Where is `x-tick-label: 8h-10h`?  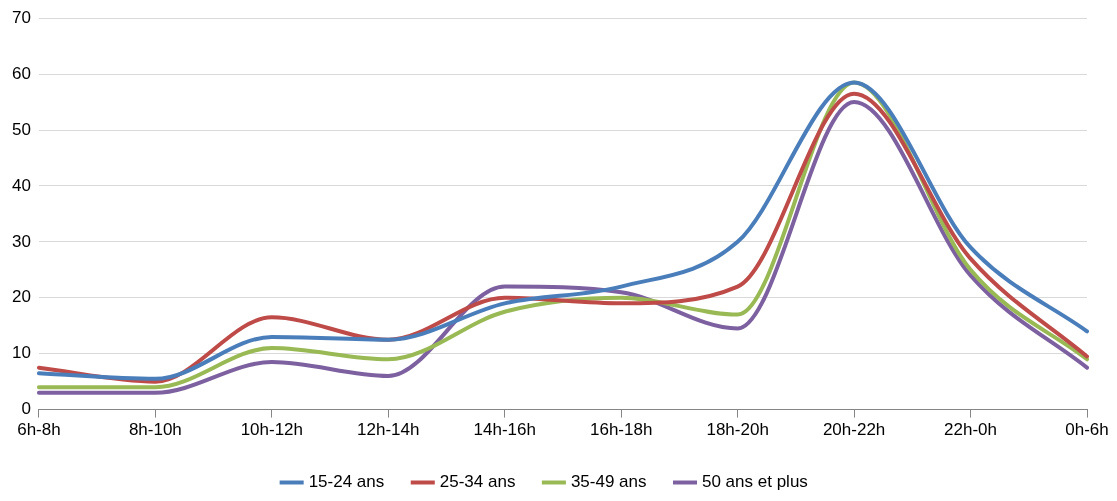 x-tick-label: 8h-10h is located at coordinates (155, 430).